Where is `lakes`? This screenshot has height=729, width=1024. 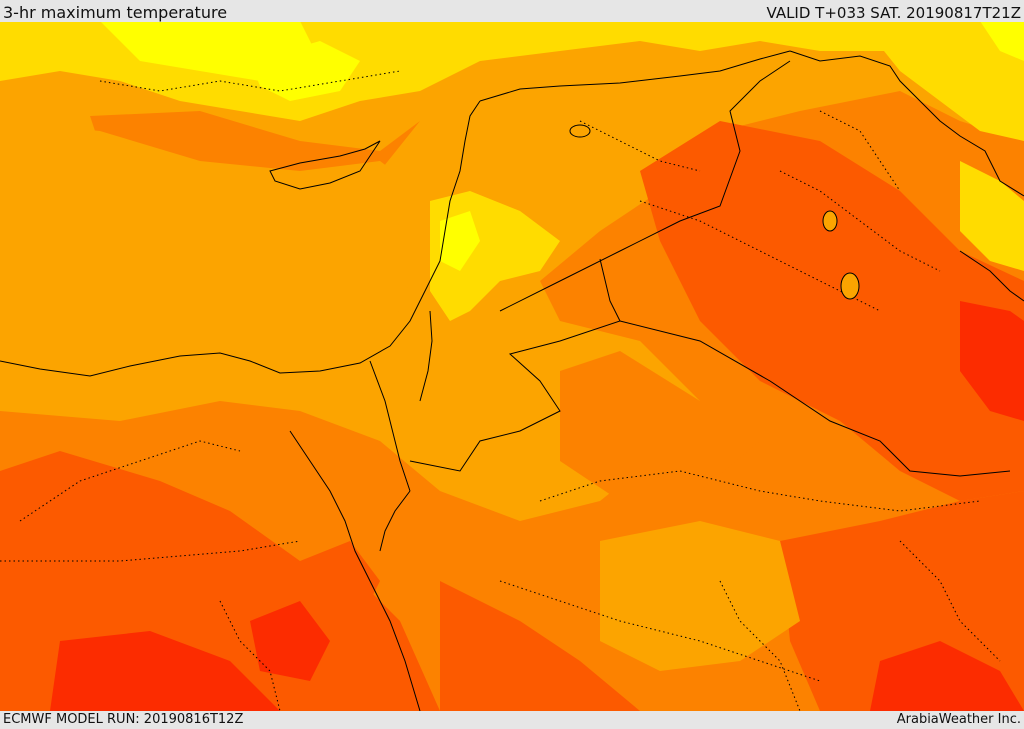 lakes is located at coordinates (714, 212).